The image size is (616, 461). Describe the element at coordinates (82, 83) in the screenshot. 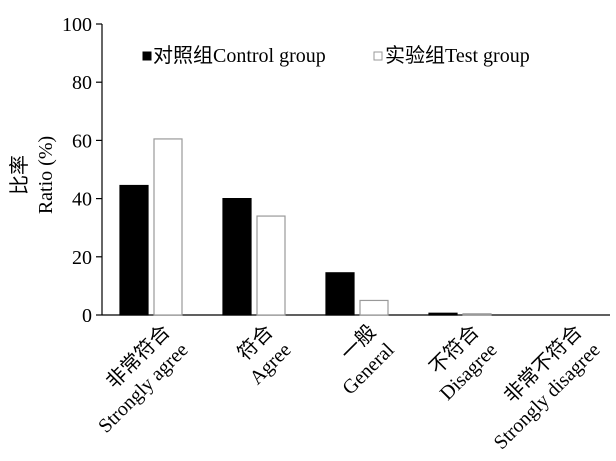

I see `y-tick-label: 80` at that location.